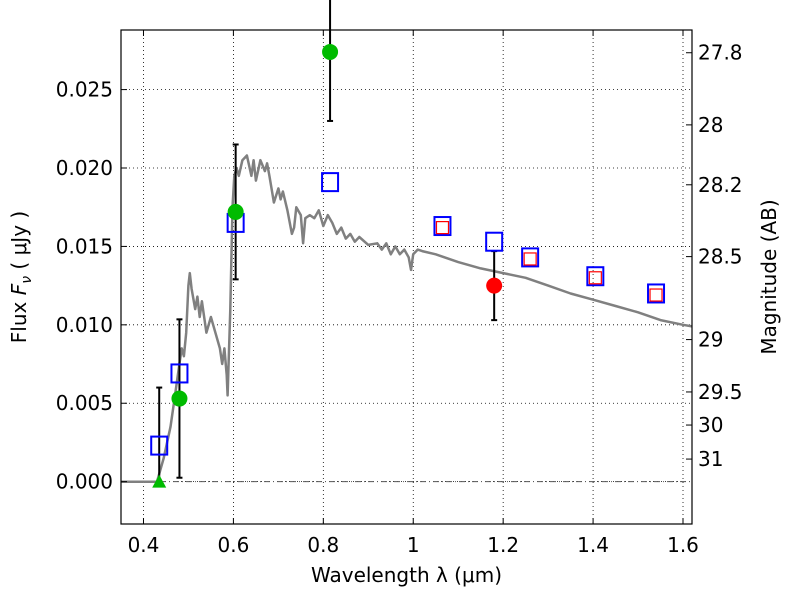  Describe the element at coordinates (84, 403) in the screenshot. I see `y-tick-label: 0.005` at that location.